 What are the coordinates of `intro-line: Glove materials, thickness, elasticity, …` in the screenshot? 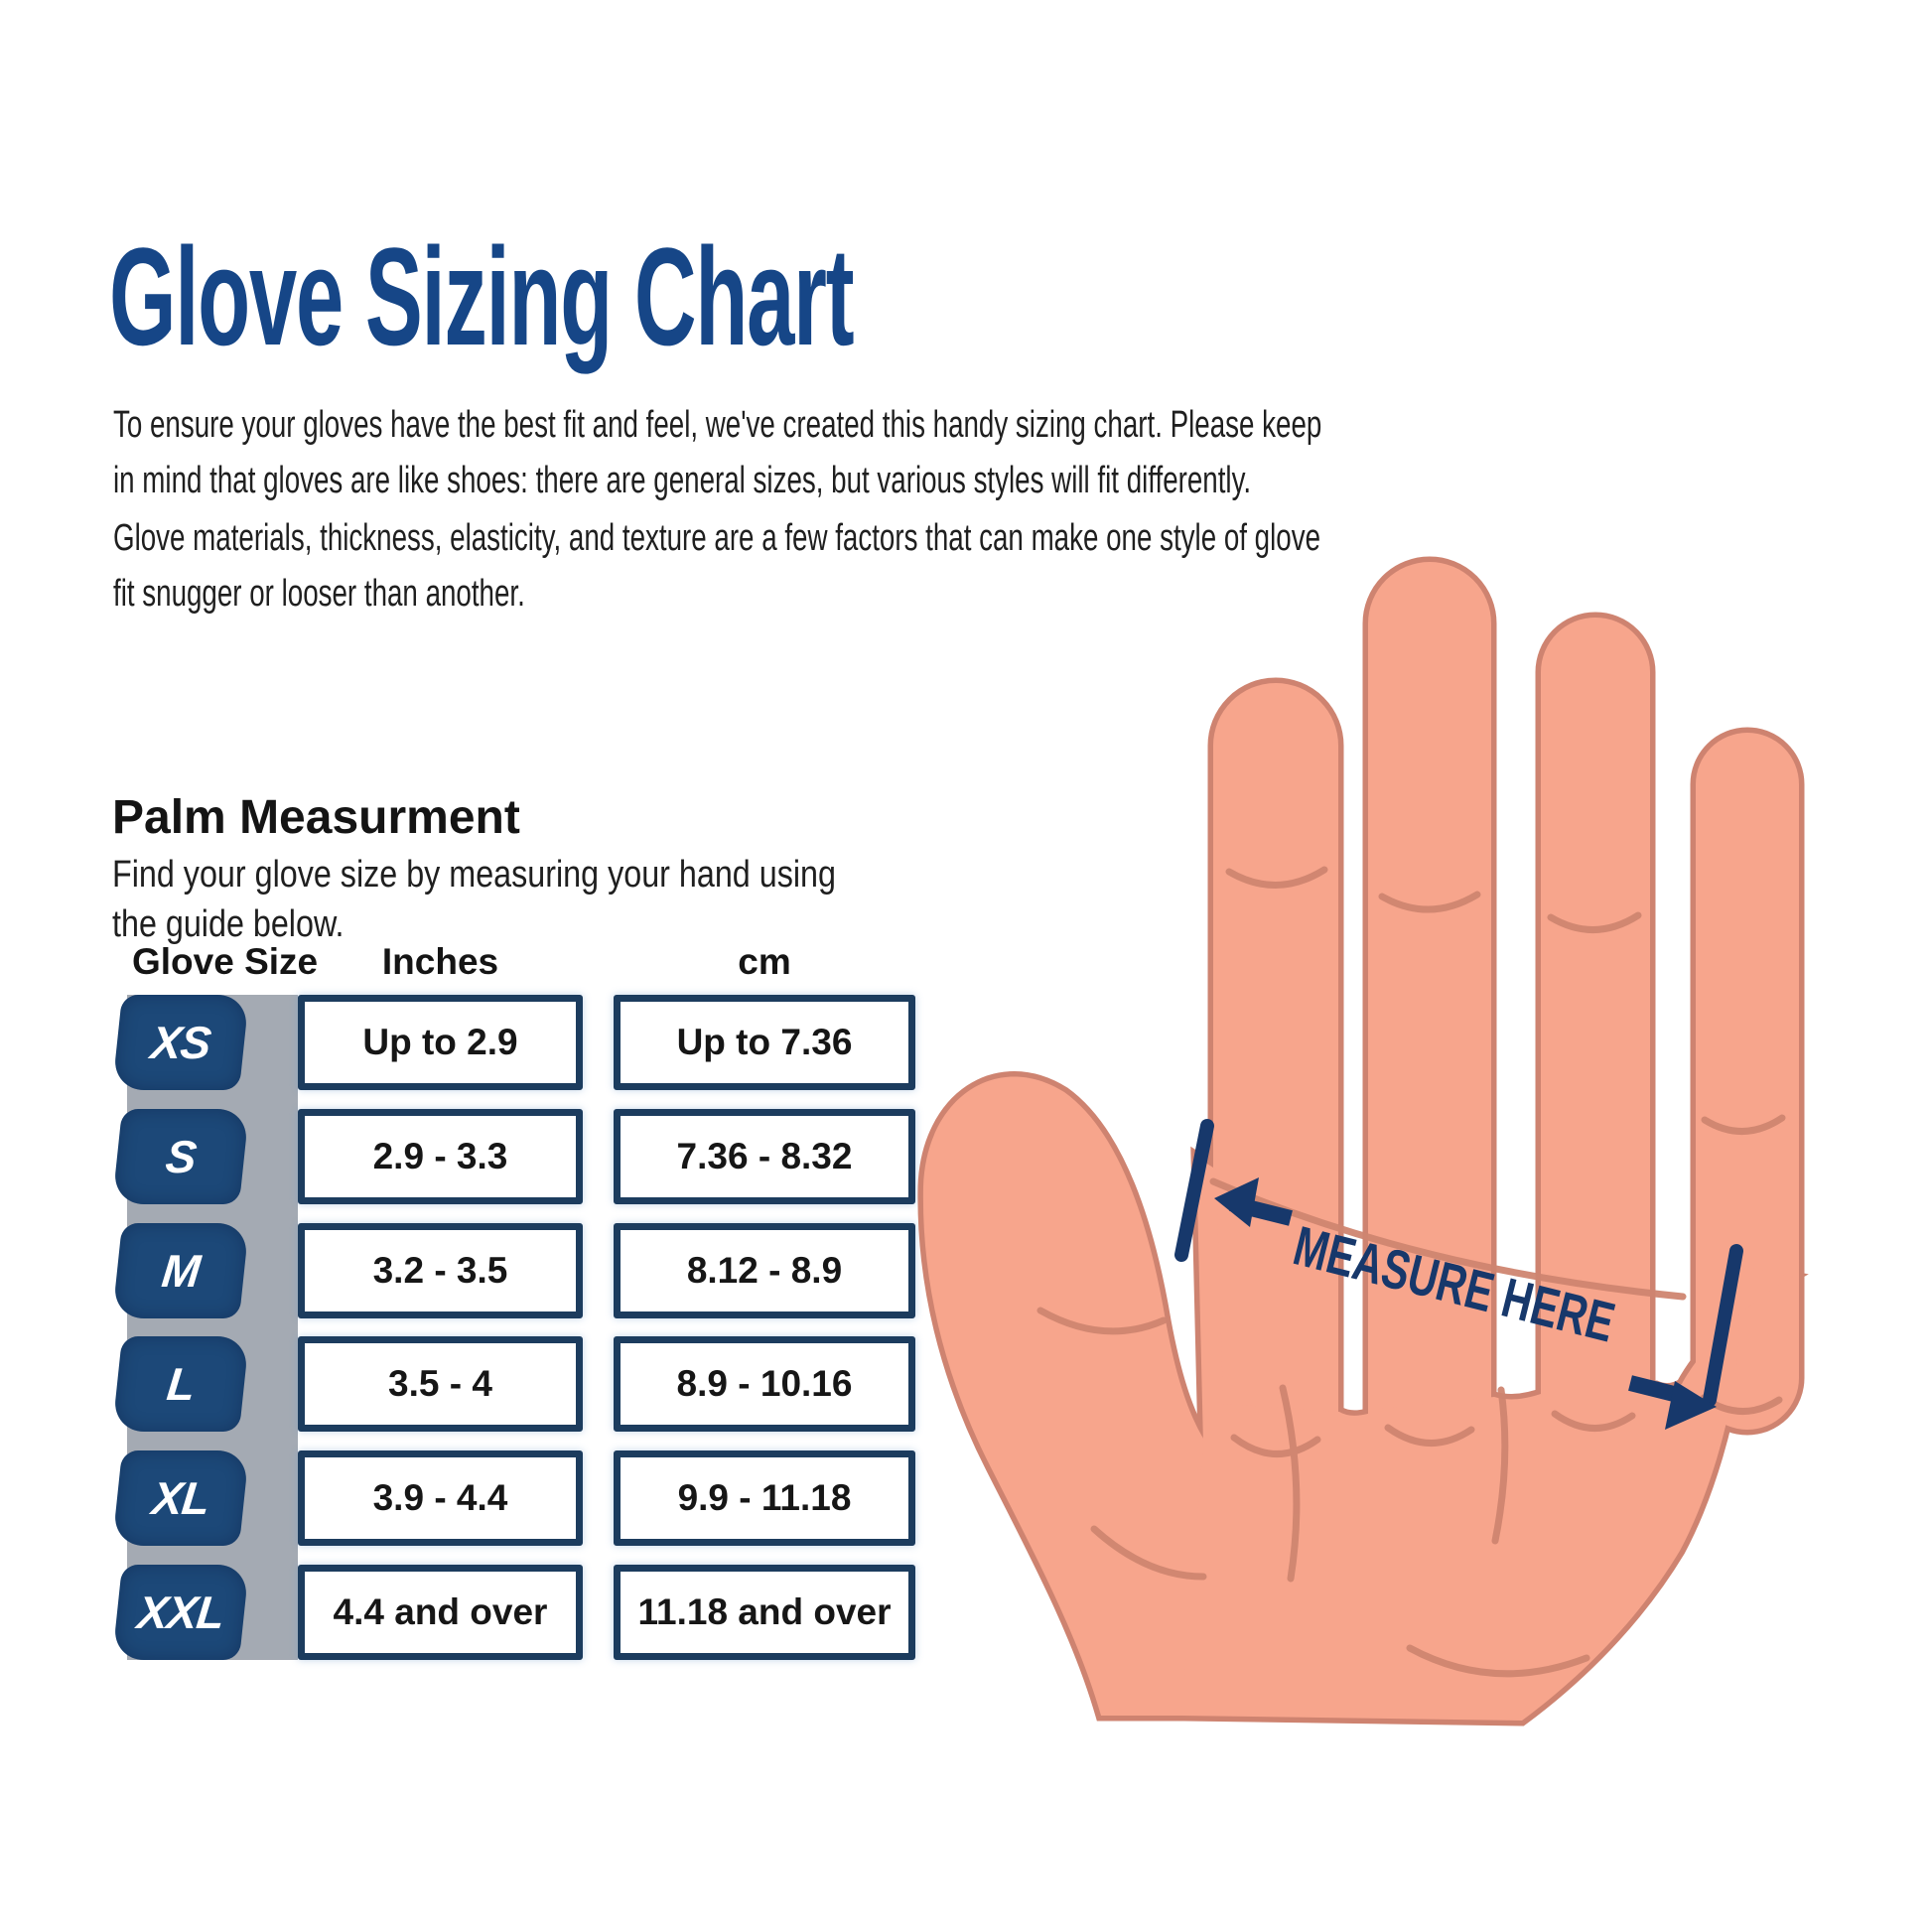 It's located at (716, 538).